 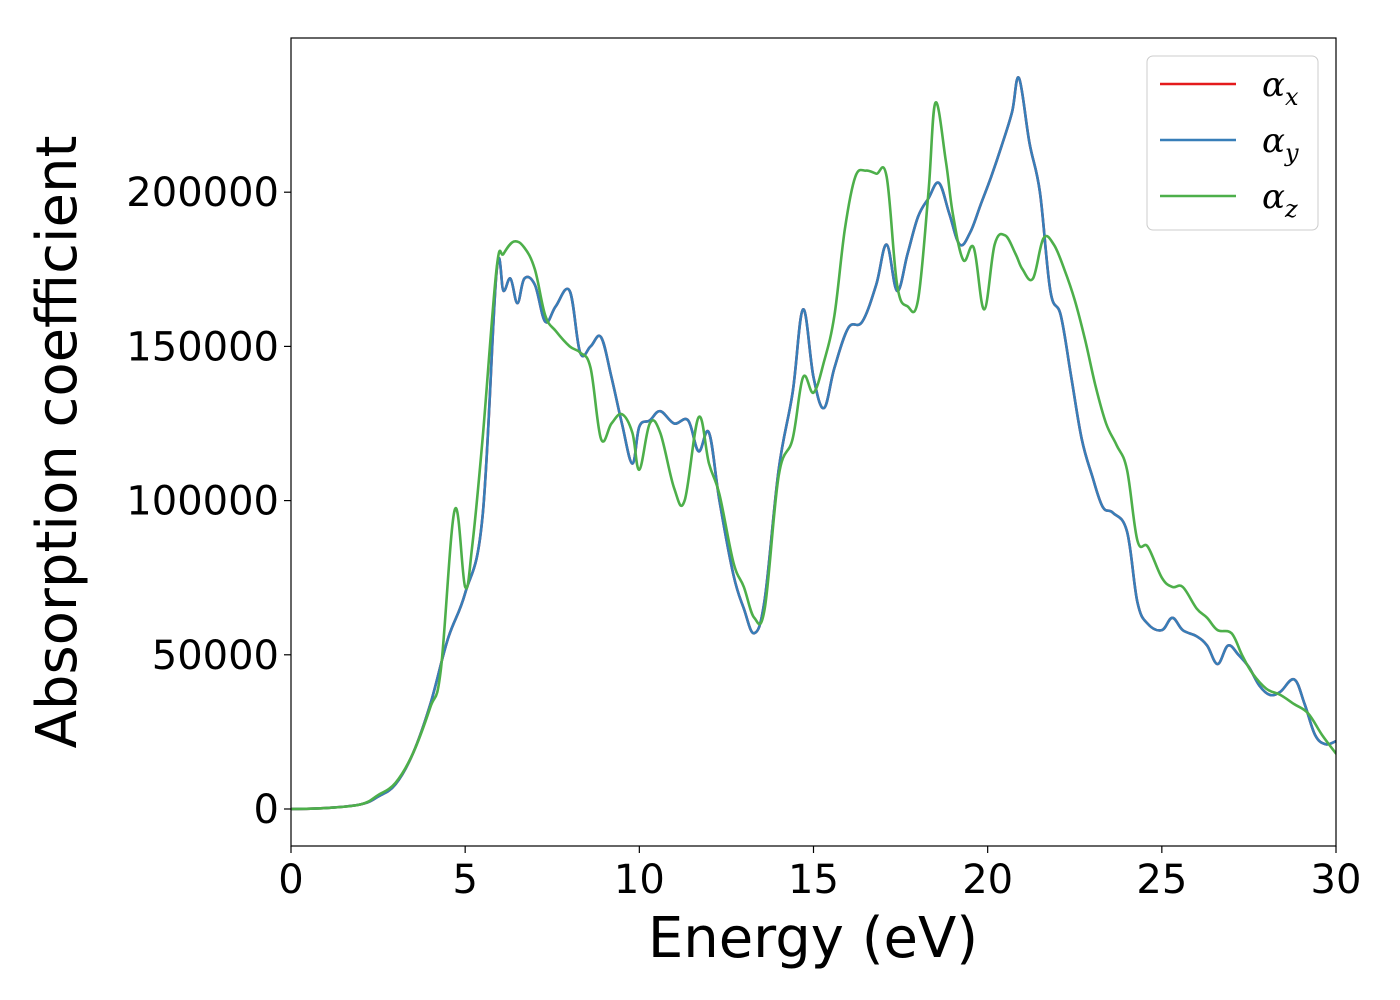 I want to click on x-tick-label: 25, so click(x=1161, y=880).